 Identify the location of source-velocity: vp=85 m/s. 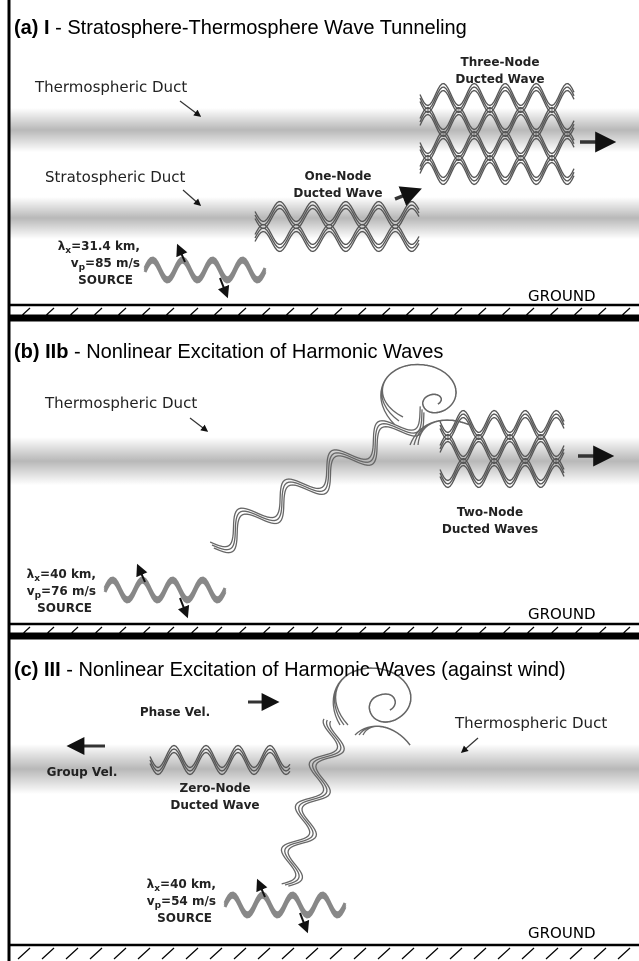
(105, 264).